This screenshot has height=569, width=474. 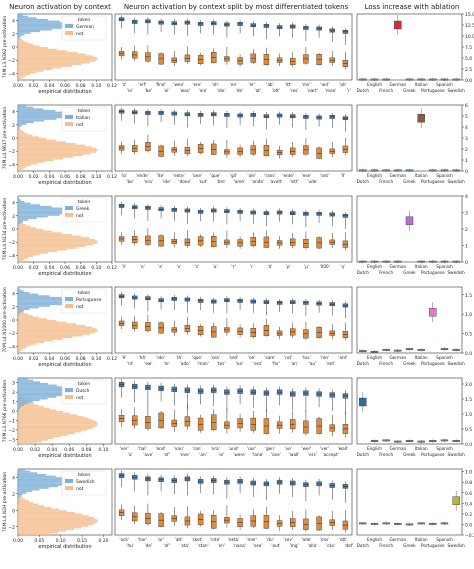 I want to click on token-label-bottom: 'de', so click(x=149, y=545).